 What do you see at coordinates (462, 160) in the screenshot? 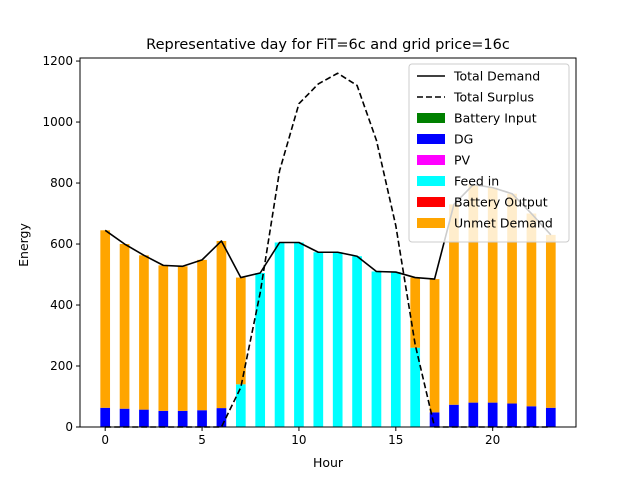
I see `legend-label-pv: PV` at bounding box center [462, 160].